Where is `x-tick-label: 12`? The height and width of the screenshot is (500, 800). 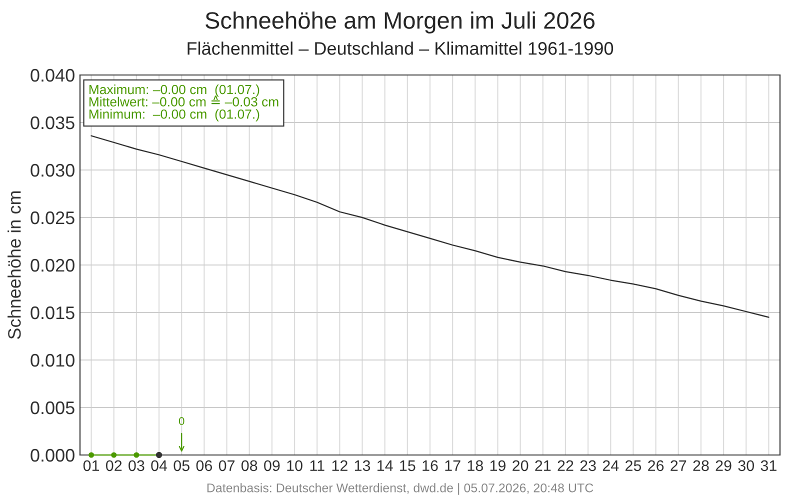
x-tick-label: 12 is located at coordinates (340, 465).